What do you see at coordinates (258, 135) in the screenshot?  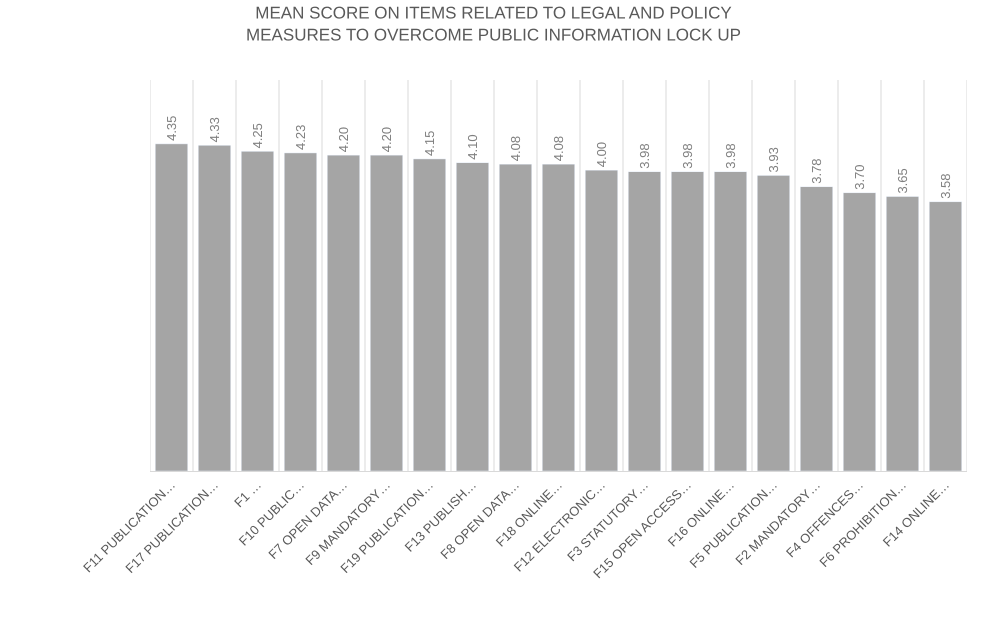 I see `data-label: 4.25` at bounding box center [258, 135].